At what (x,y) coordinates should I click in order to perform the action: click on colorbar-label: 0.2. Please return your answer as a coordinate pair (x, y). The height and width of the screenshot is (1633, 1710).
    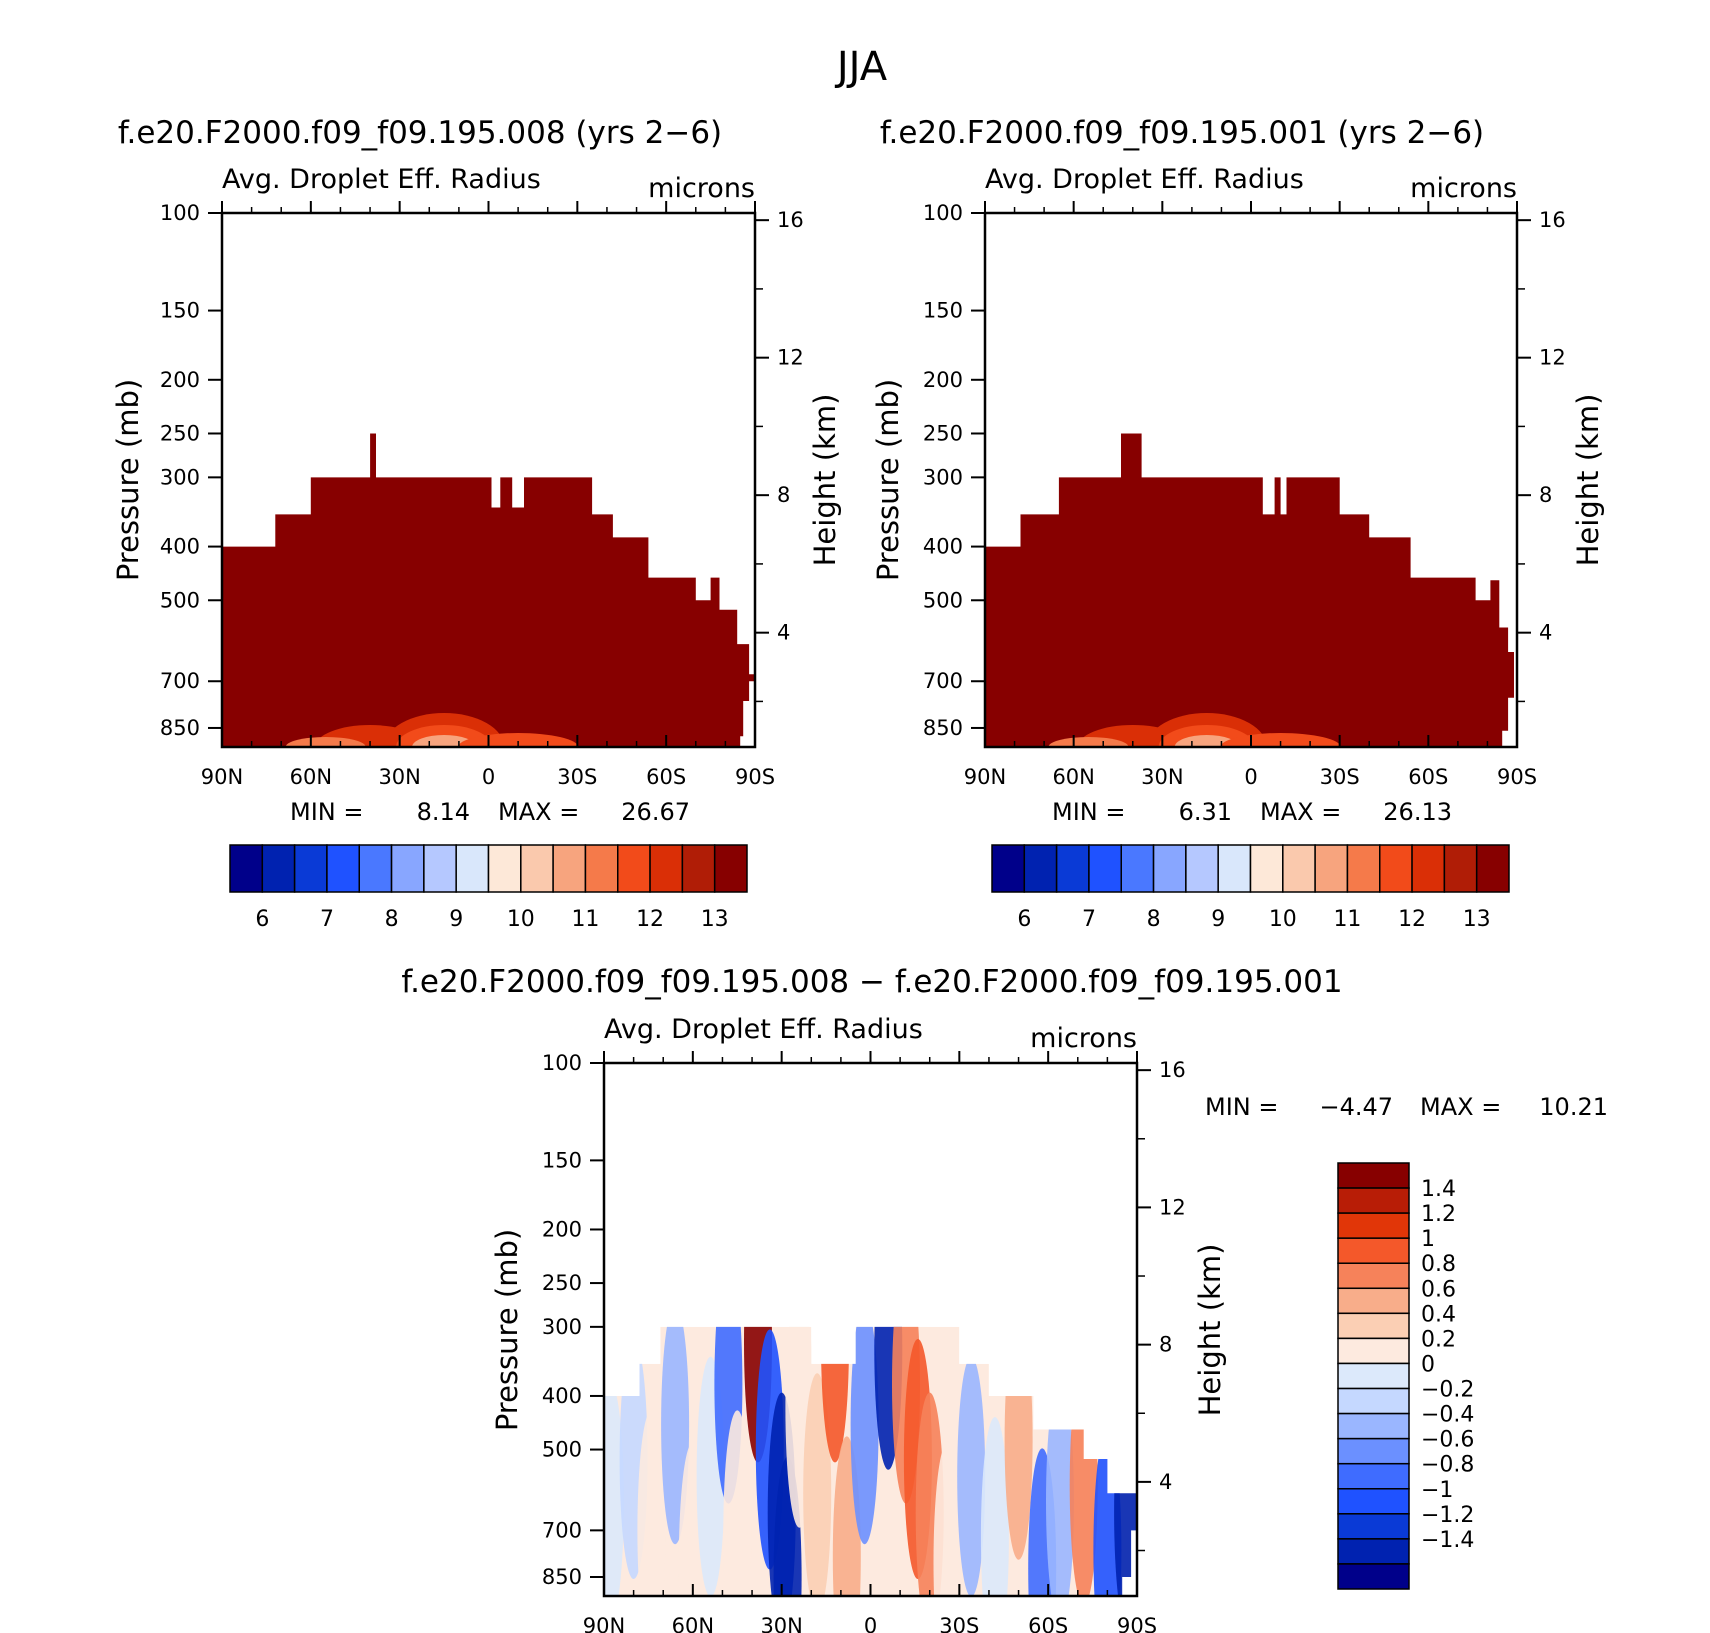
    Looking at the image, I should click on (1438, 1339).